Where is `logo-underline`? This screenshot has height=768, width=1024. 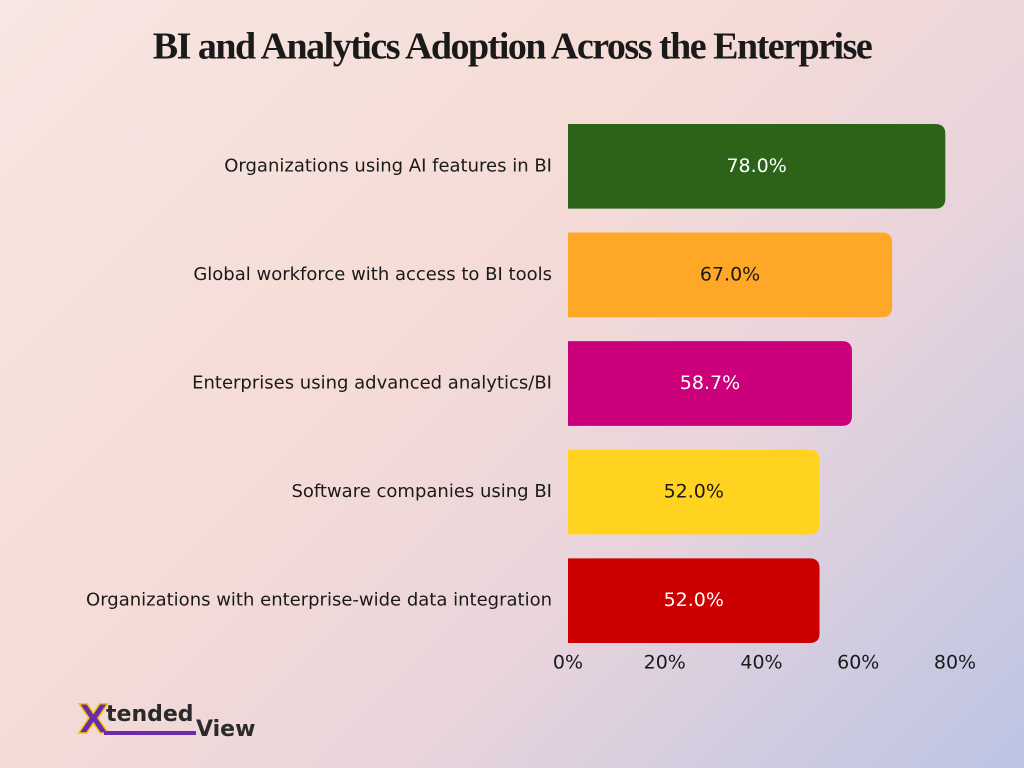 logo-underline is located at coordinates (150, 733).